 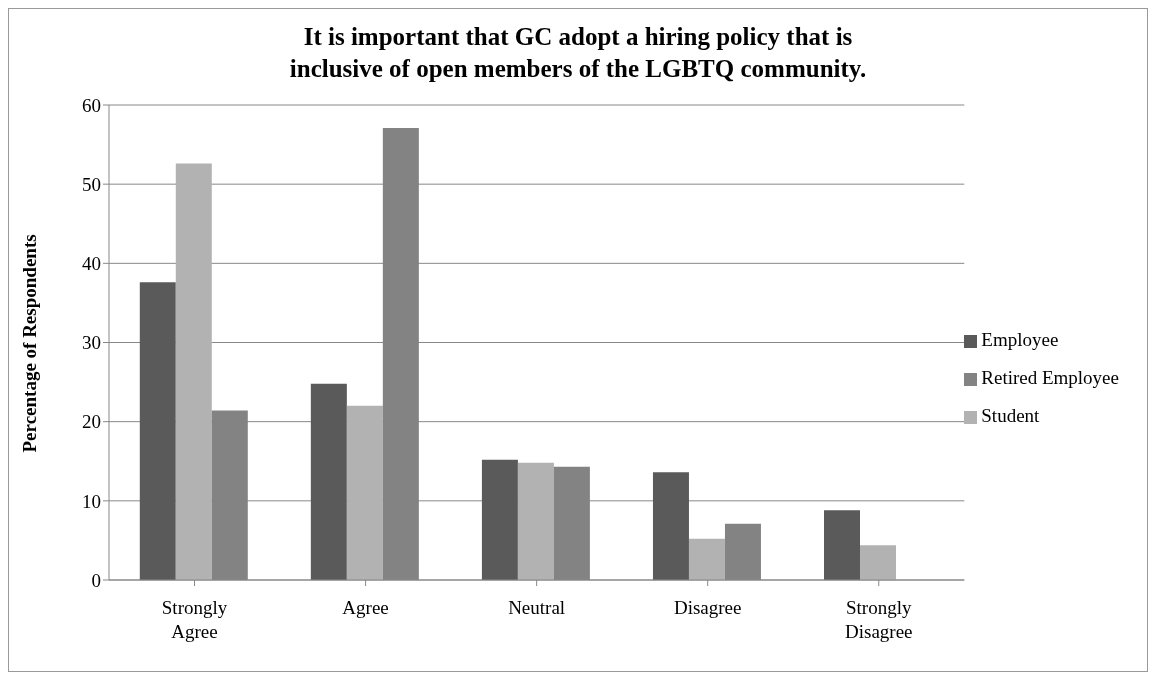 I want to click on x-tick-label: Agree, so click(x=365, y=607).